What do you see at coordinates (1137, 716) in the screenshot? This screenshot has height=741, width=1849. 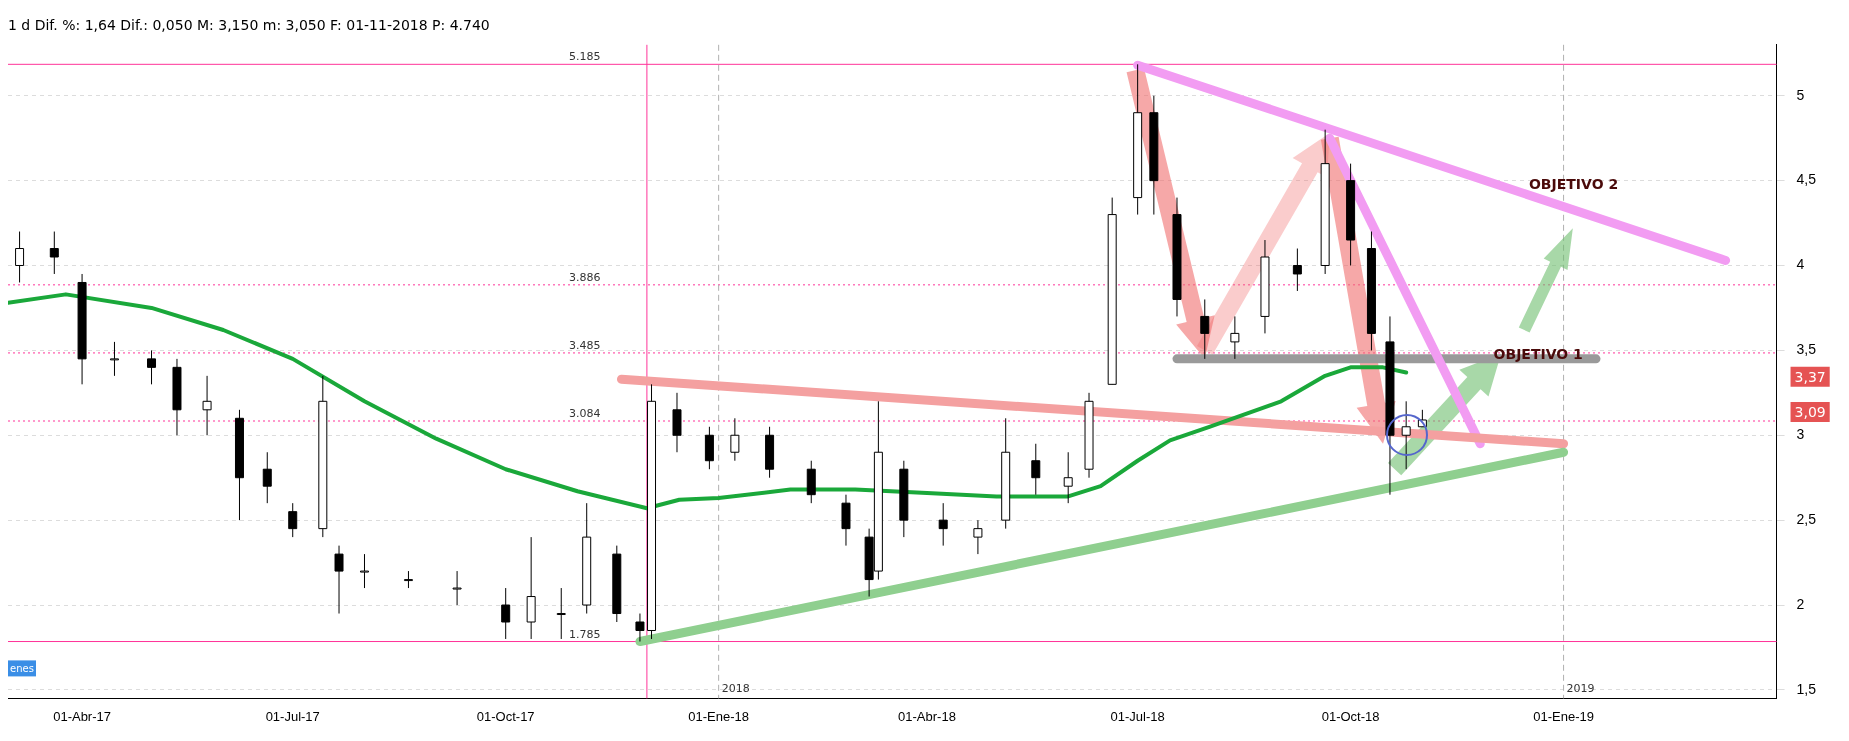 I see `x-tick-label: 01-Jul-18` at bounding box center [1137, 716].